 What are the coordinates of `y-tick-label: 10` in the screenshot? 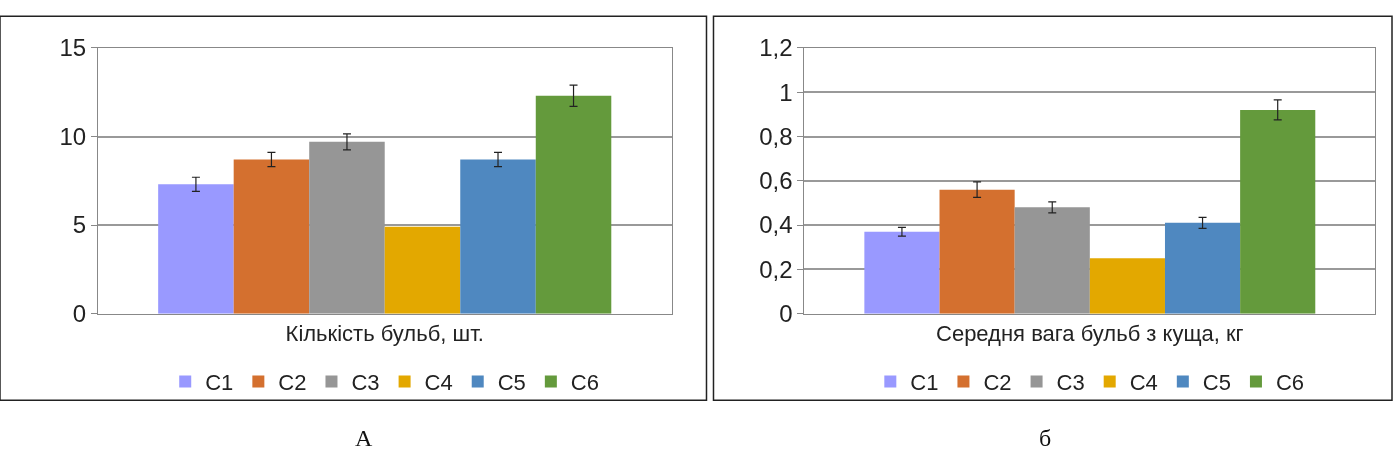 It's located at (73, 136).